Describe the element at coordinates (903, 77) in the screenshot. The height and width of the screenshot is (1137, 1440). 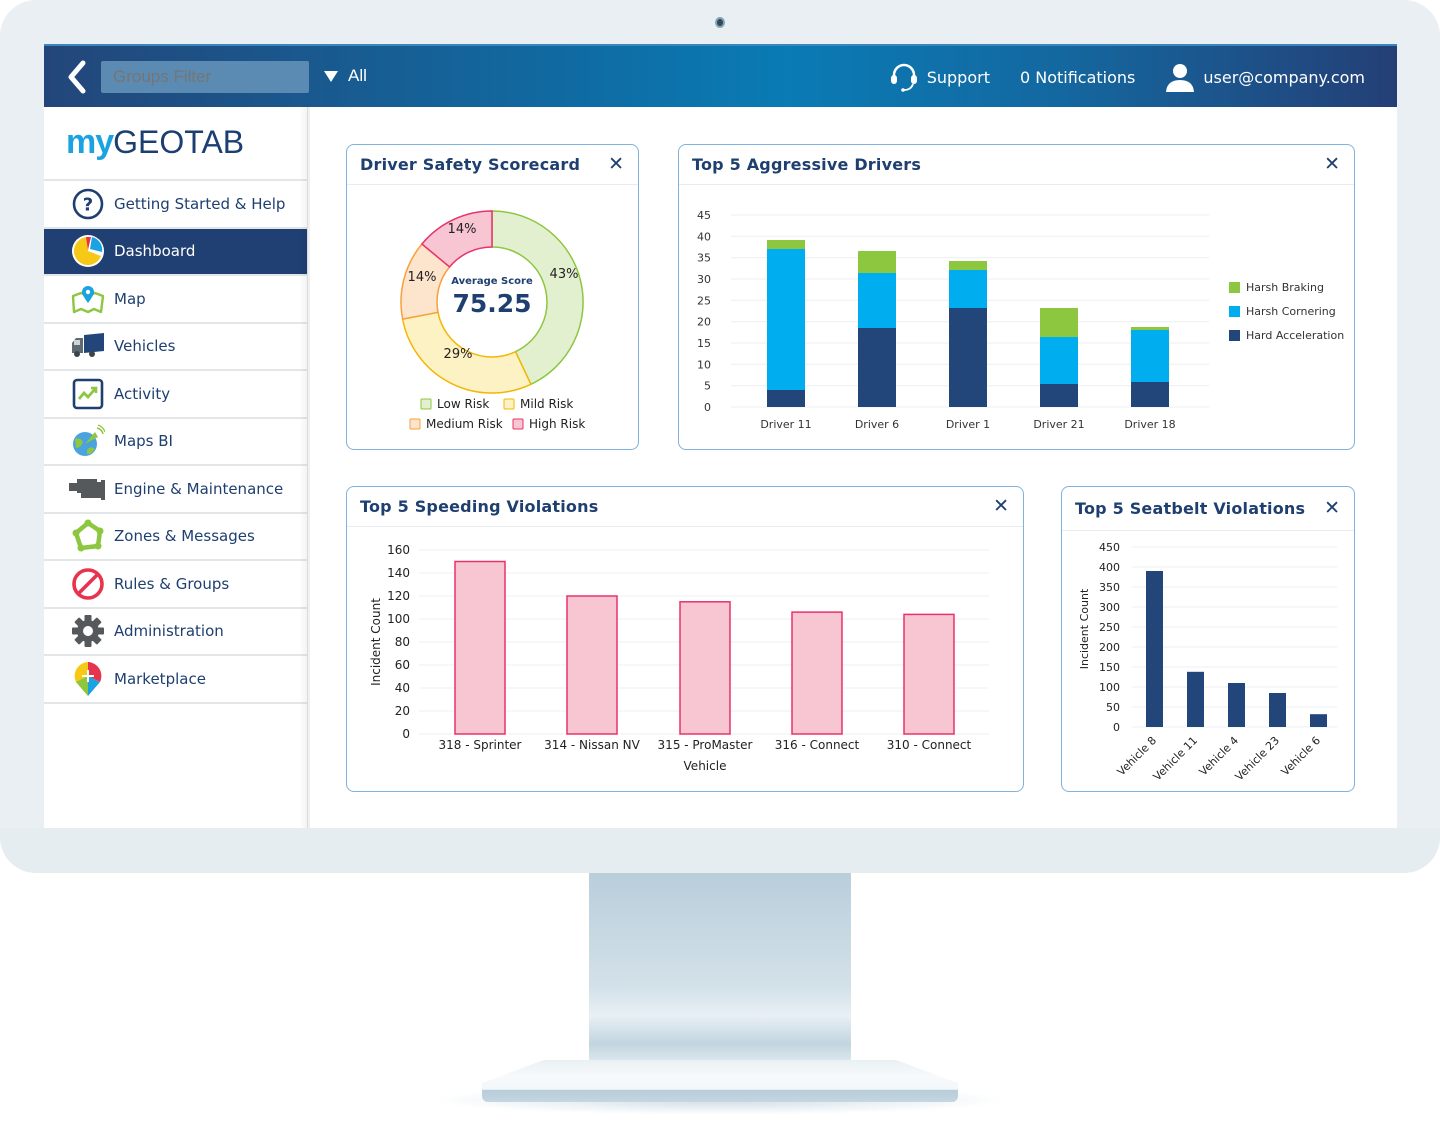
I see `headset-icon` at that location.